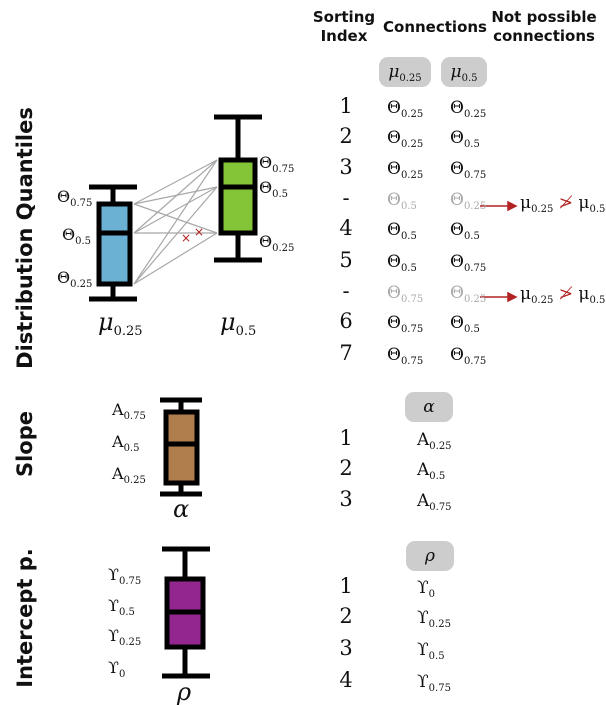 This screenshot has width=606, height=705. I want to click on header-sorting-index: Sorting Index, so click(344, 26).